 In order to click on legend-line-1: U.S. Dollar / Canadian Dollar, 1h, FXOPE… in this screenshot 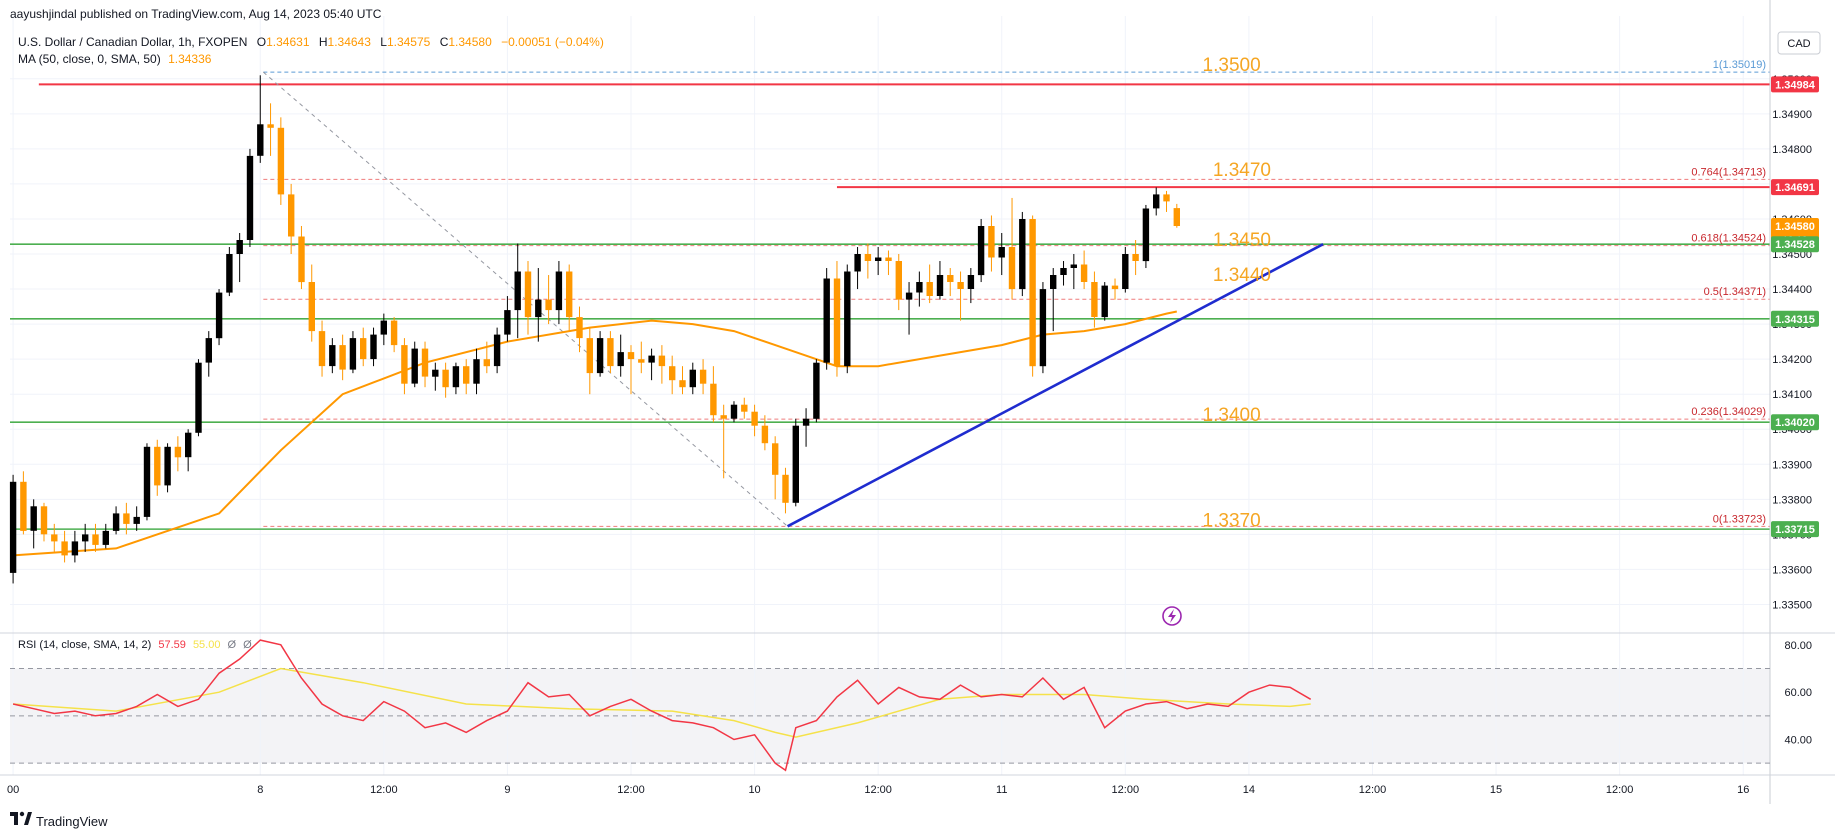, I will do `click(311, 42)`.